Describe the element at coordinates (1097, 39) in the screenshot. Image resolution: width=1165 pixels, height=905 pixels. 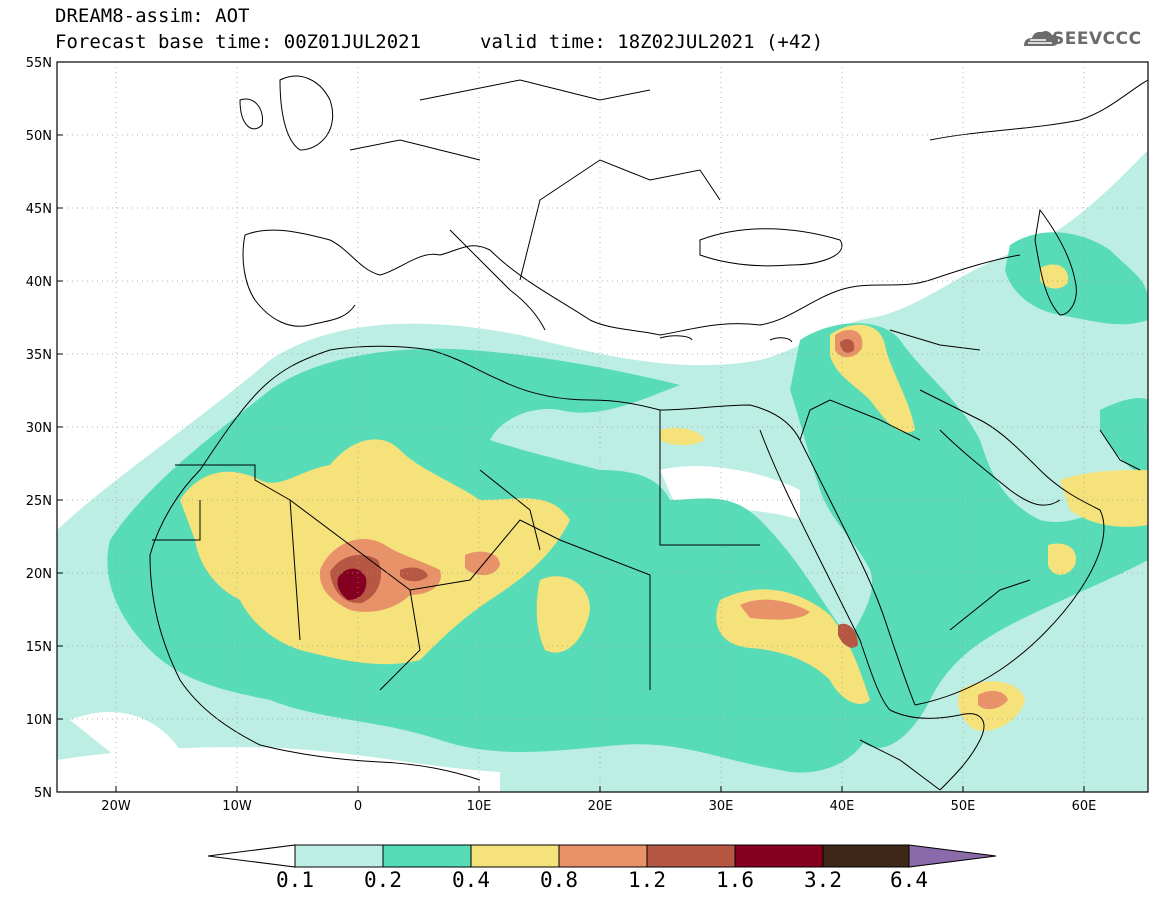
I see `logo-text: SEEVCCC` at that location.